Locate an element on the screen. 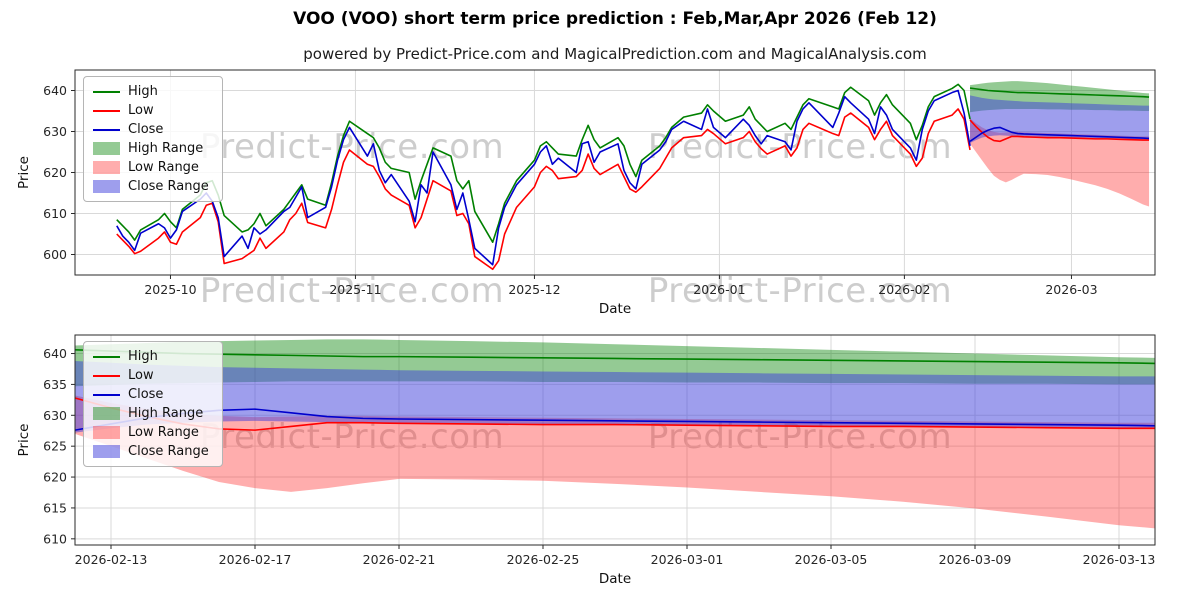  x-tick-label: 2026-03-01 is located at coordinates (687, 559).